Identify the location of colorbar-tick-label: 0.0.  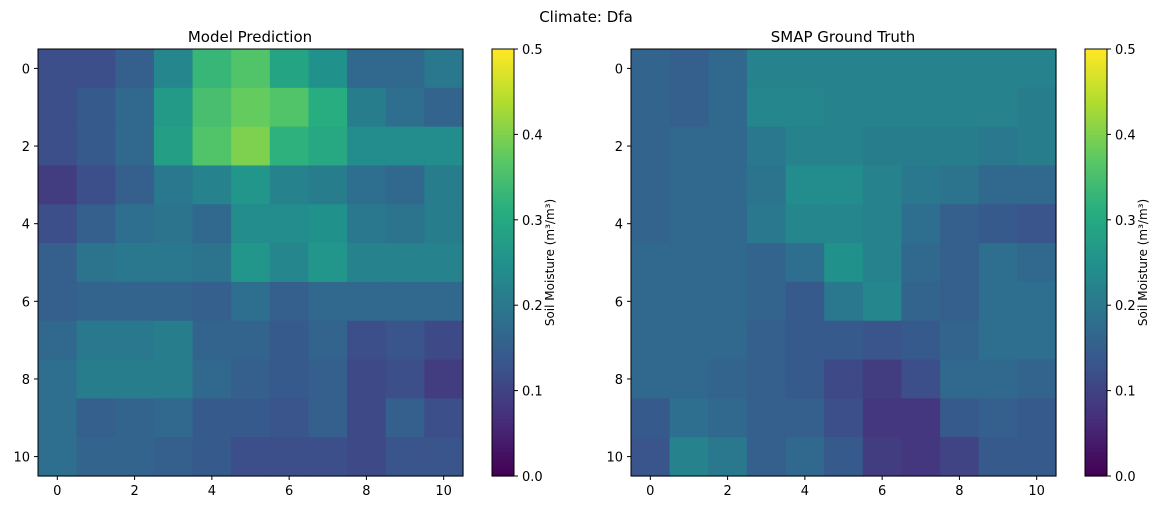
(532, 477).